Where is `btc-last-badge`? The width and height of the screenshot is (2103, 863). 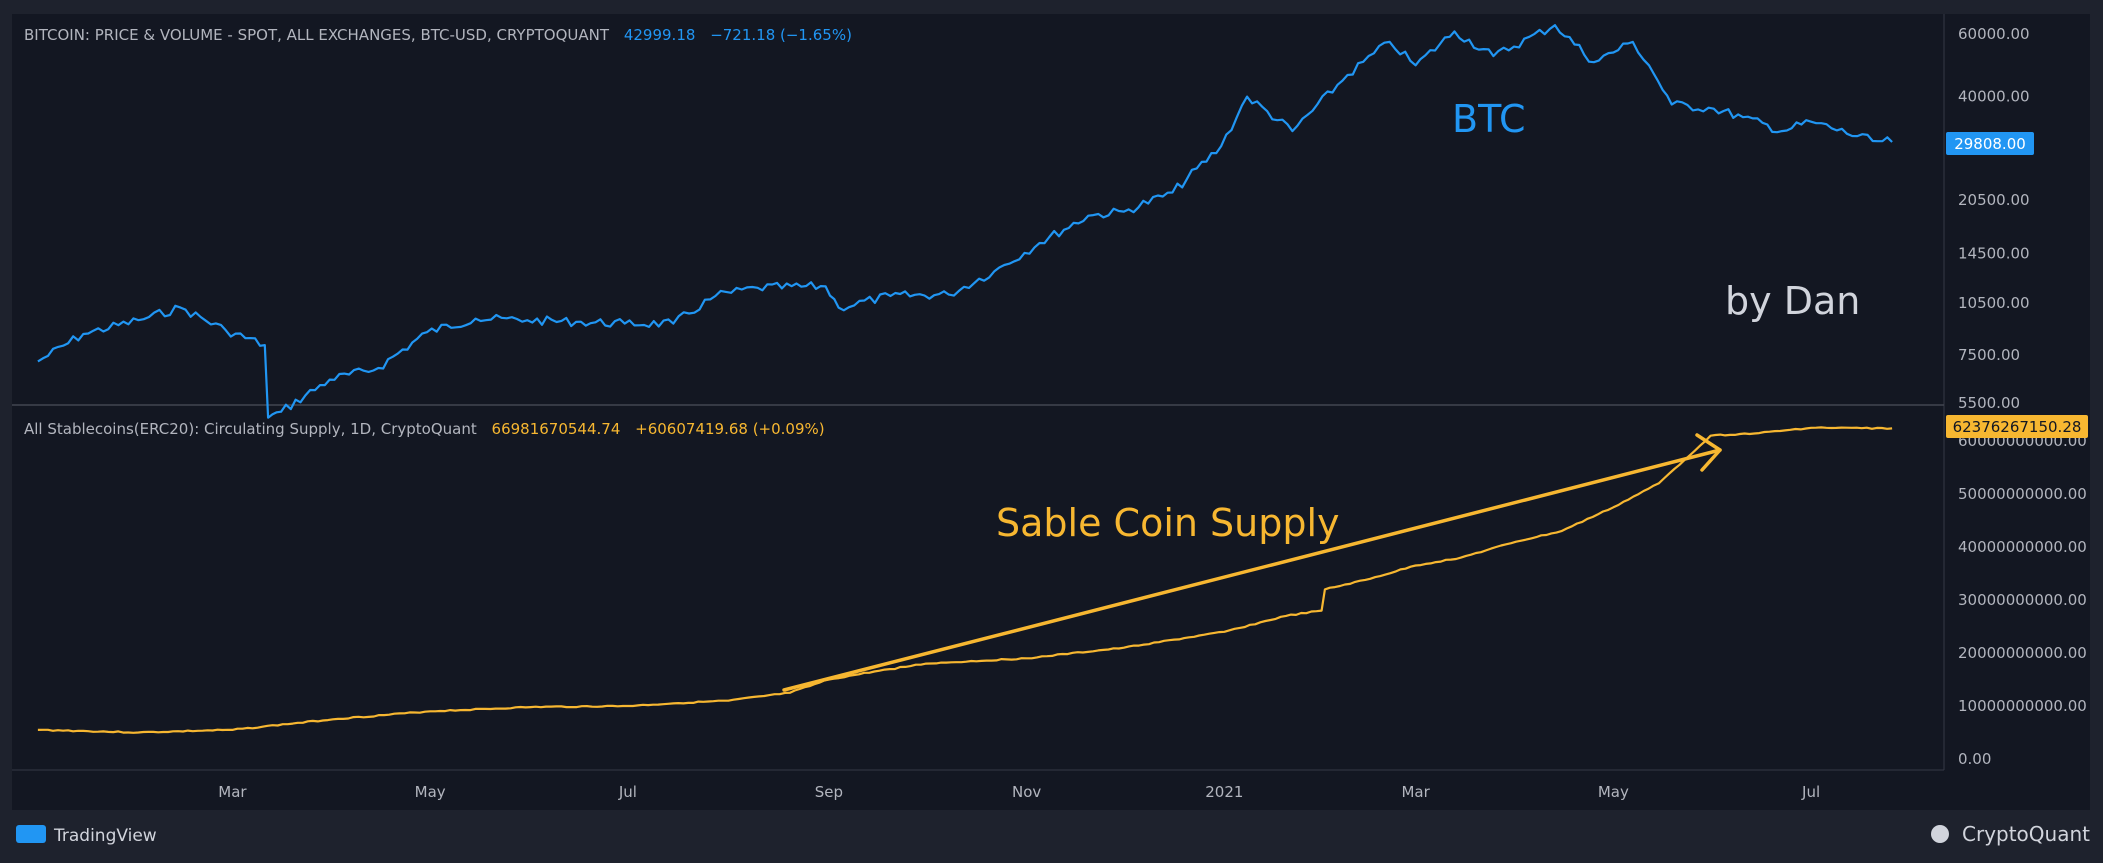 btc-last-badge is located at coordinates (1990, 143).